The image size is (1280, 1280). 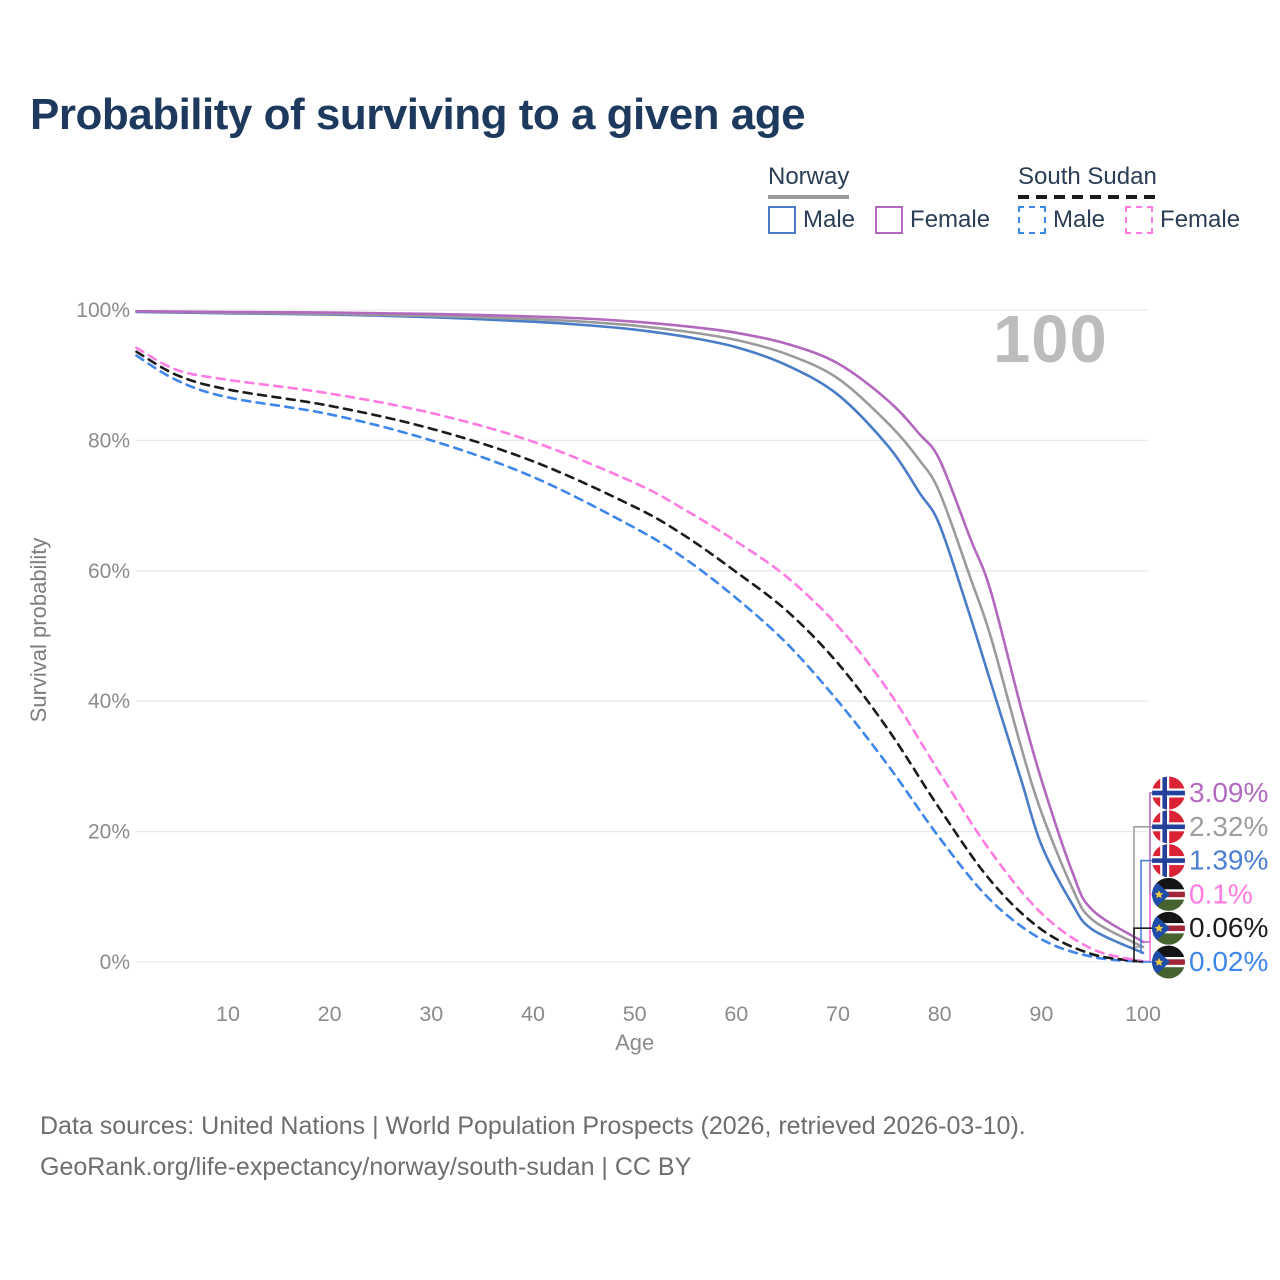 I want to click on legend-item-south-sudan-female: Female, so click(x=1182, y=220).